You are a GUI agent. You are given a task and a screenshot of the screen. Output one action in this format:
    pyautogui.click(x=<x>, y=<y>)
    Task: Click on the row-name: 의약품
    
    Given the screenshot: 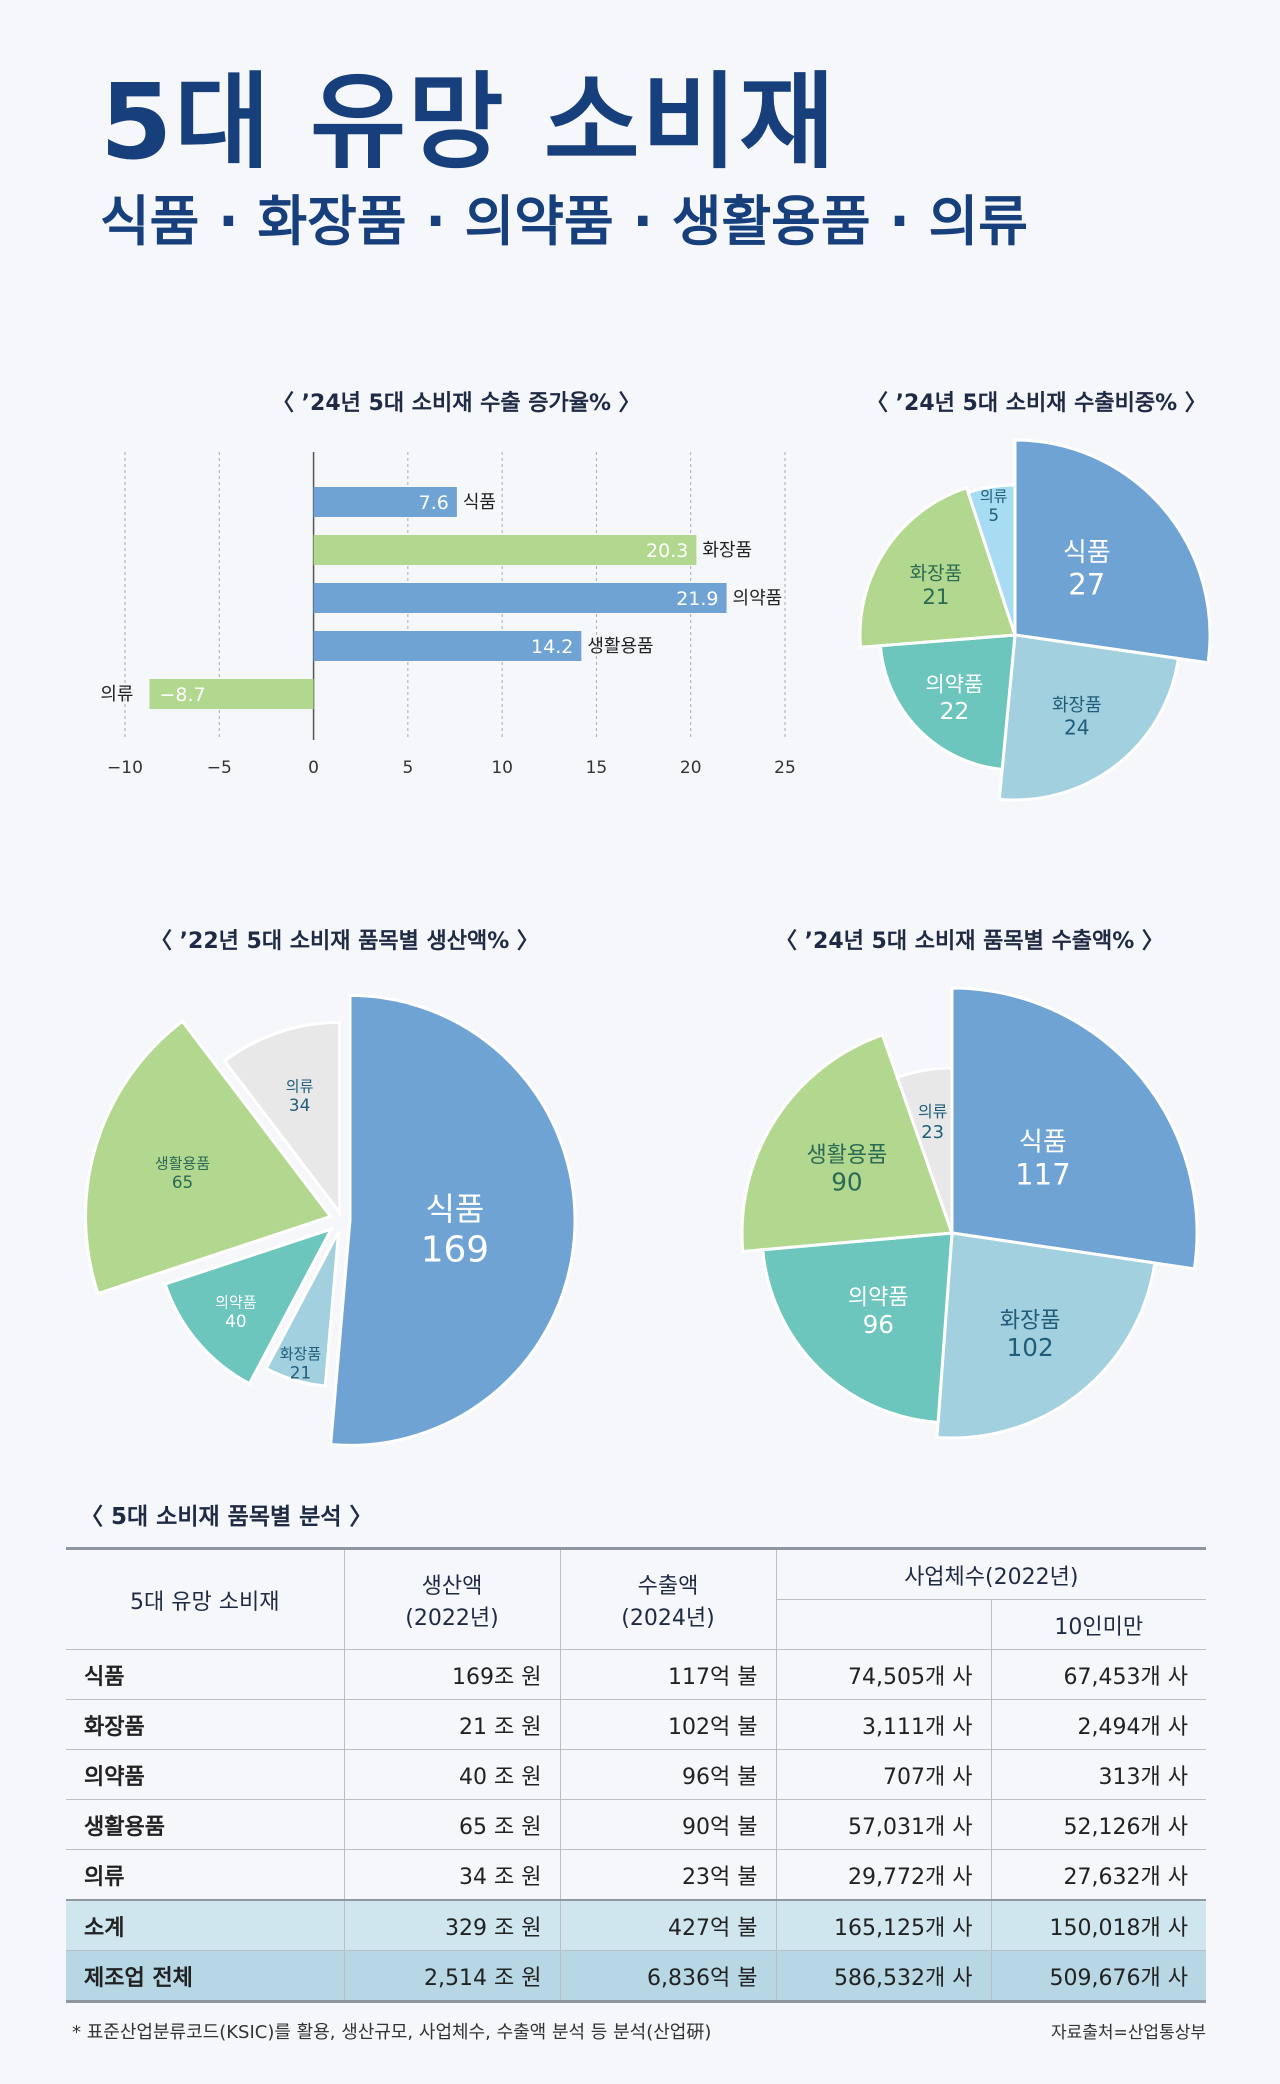 What is the action you would take?
    pyautogui.click(x=205, y=1774)
    